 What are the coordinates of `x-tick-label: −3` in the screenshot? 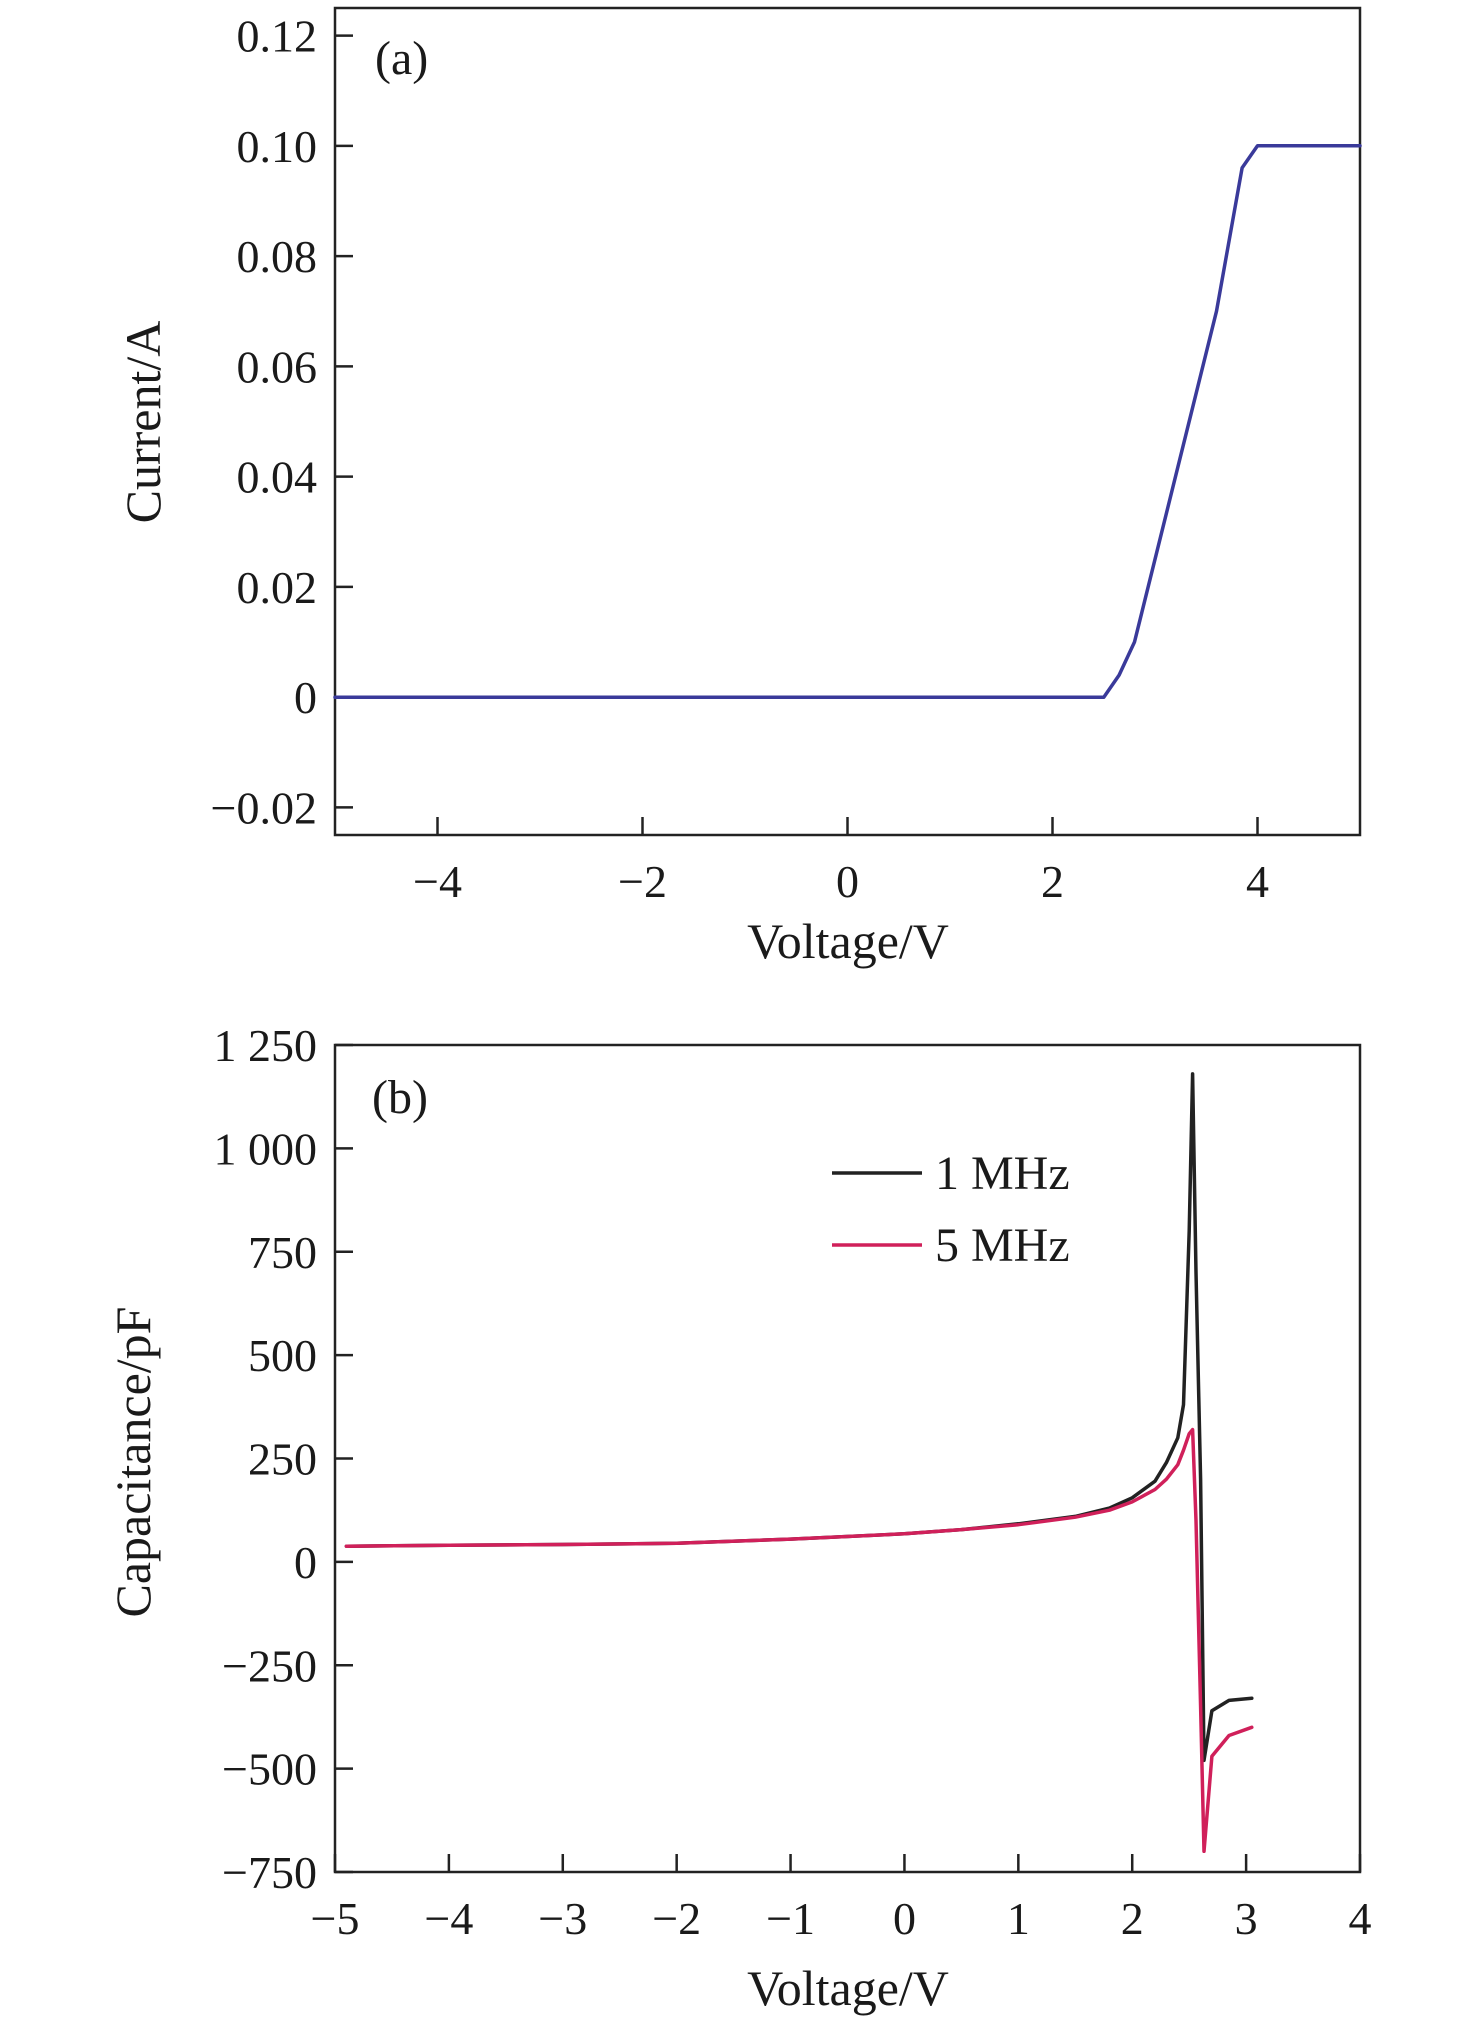 It's located at (562, 1918).